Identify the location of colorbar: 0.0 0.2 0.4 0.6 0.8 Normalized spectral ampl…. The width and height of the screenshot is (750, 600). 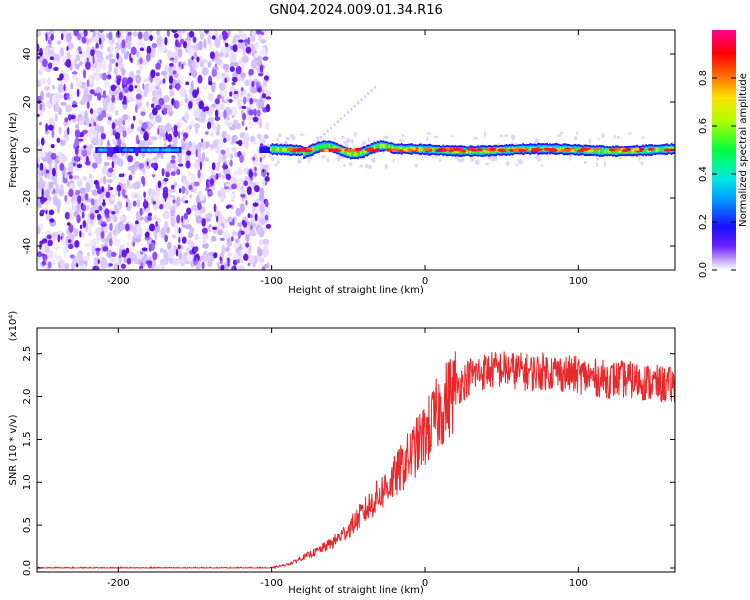
(723, 154).